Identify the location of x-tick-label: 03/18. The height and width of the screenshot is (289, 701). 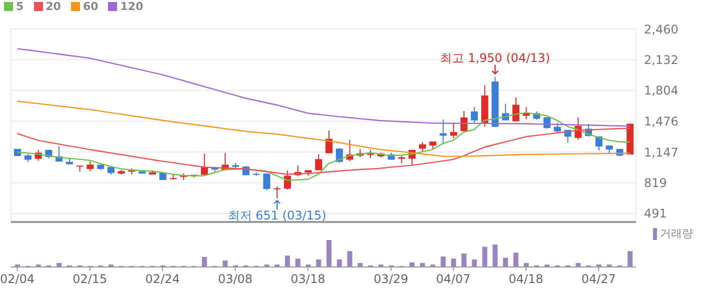
(308, 279).